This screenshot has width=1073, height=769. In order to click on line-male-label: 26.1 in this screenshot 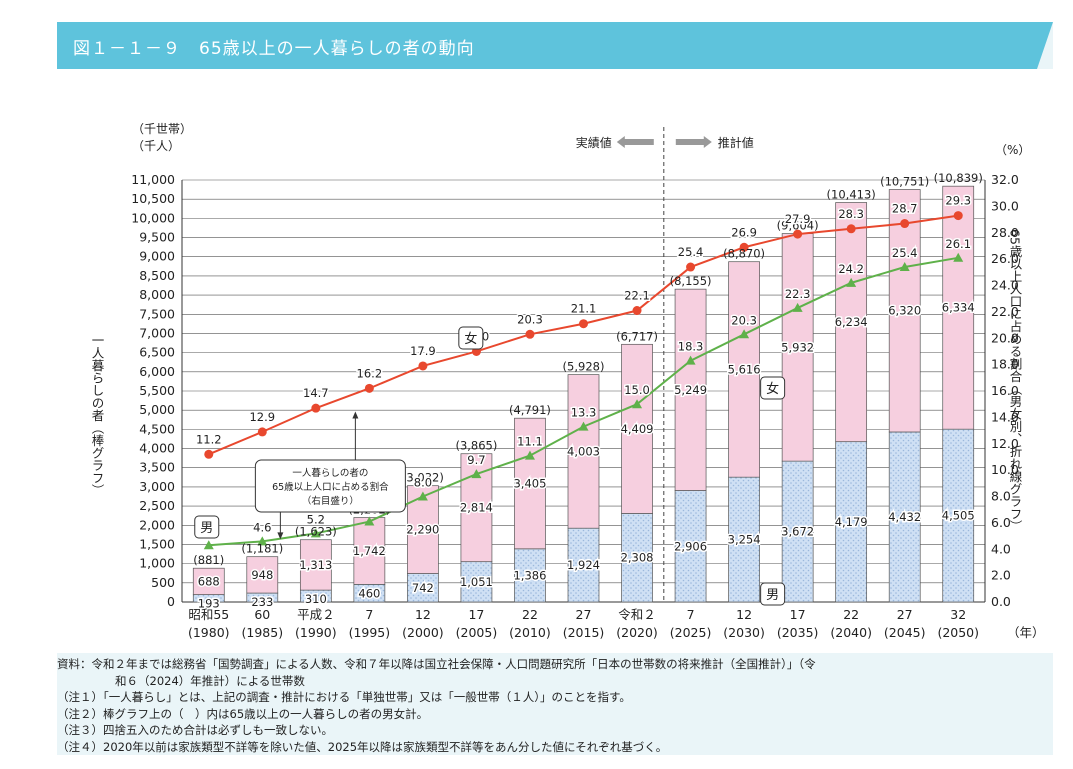, I will do `click(958, 244)`.